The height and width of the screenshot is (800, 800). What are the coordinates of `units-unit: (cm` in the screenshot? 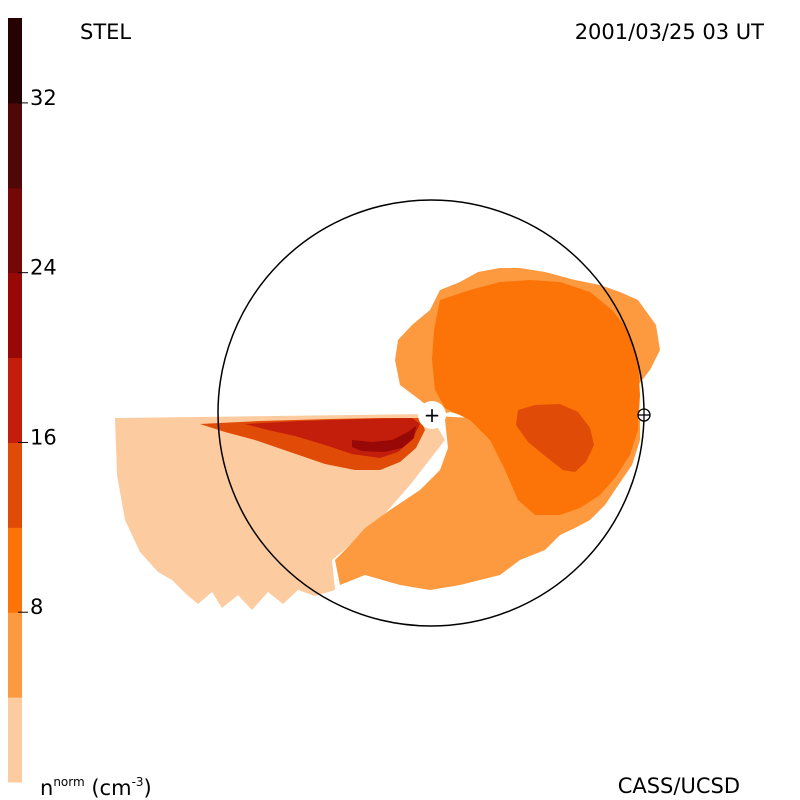 It's located at (111, 788).